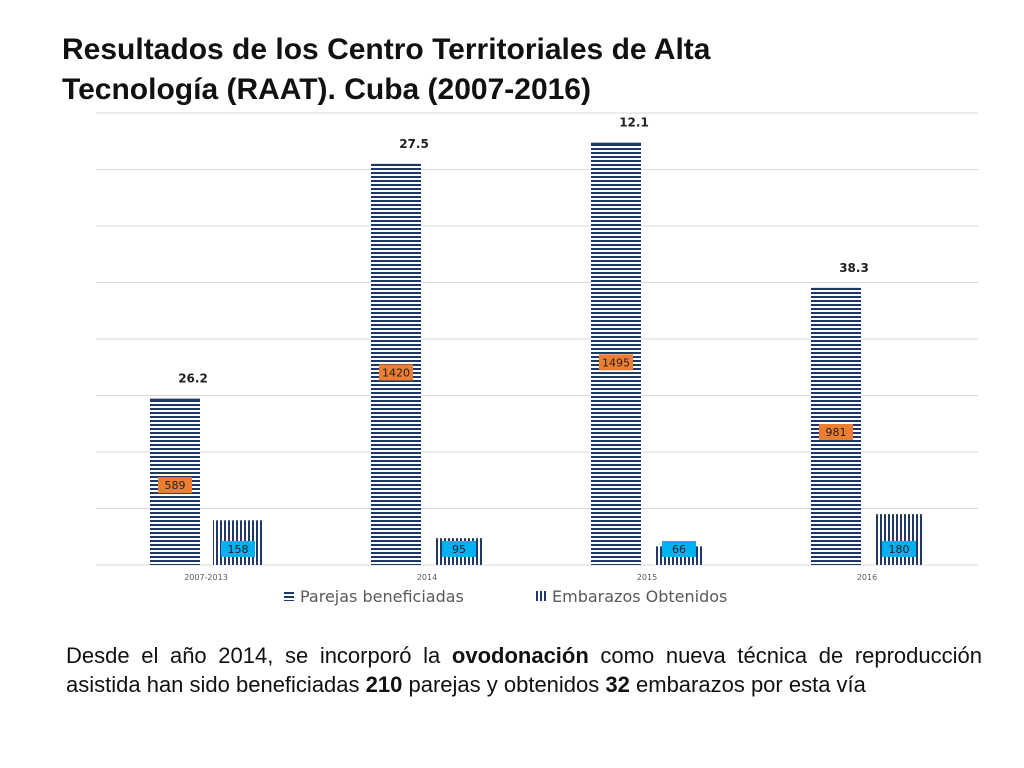  What do you see at coordinates (414, 144) in the screenshot?
I see `rate-label: 27.5` at bounding box center [414, 144].